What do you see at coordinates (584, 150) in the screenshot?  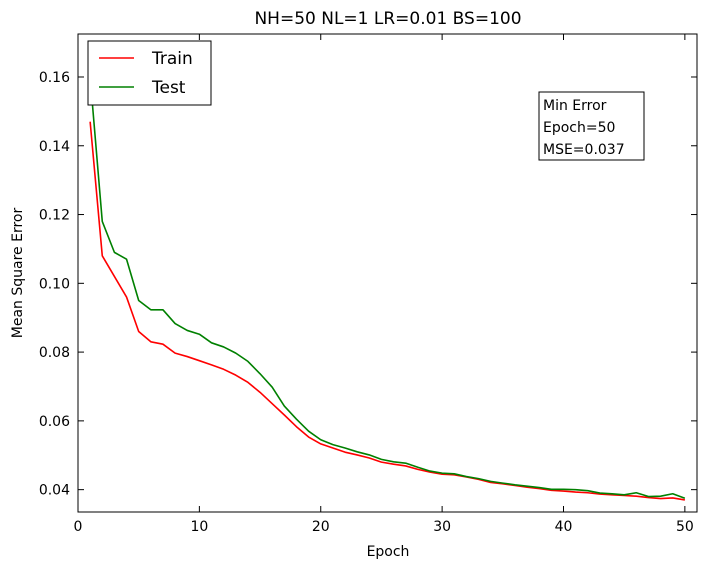 I see `annotation-line: MSE=0.037` at bounding box center [584, 150].